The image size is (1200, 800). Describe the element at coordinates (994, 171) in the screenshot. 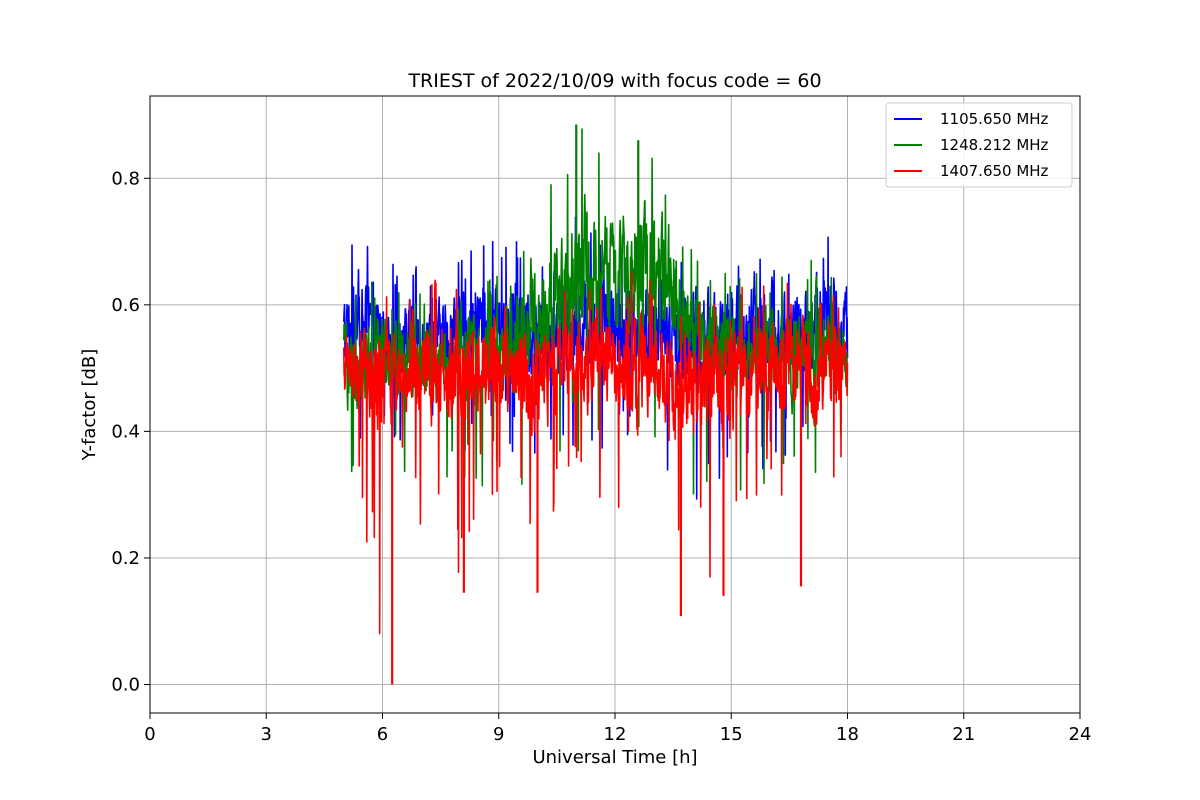

I see `legend-label: 1407.650 MHz` at that location.